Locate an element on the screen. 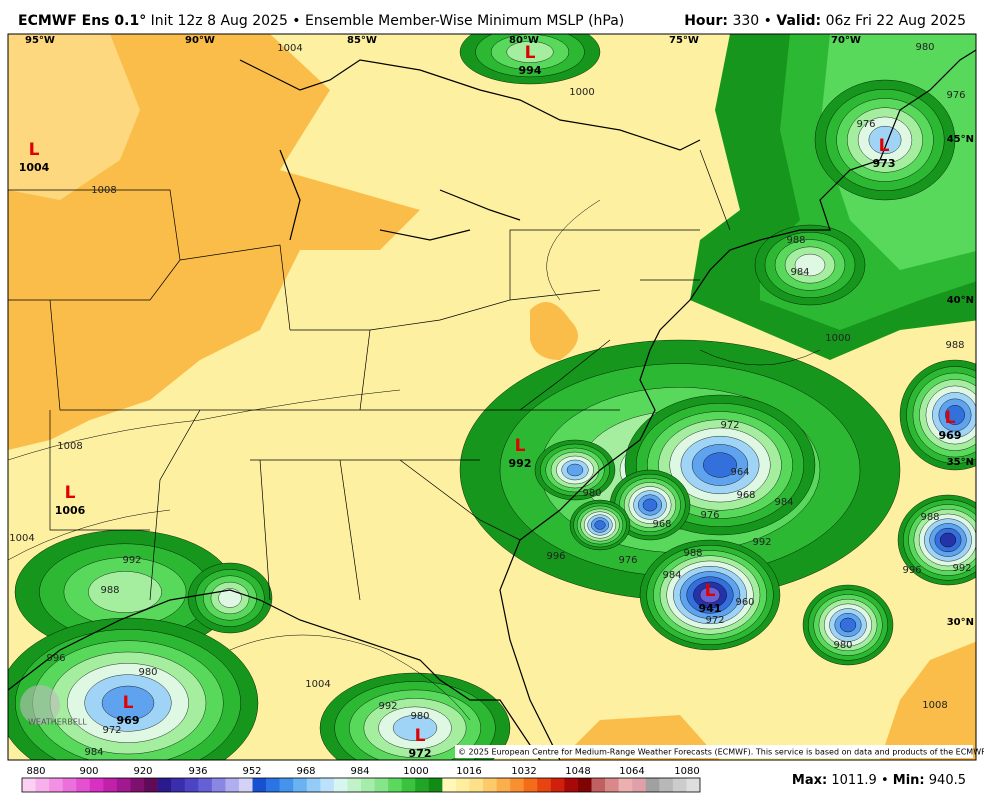  contour-label: 960 is located at coordinates (744, 602).